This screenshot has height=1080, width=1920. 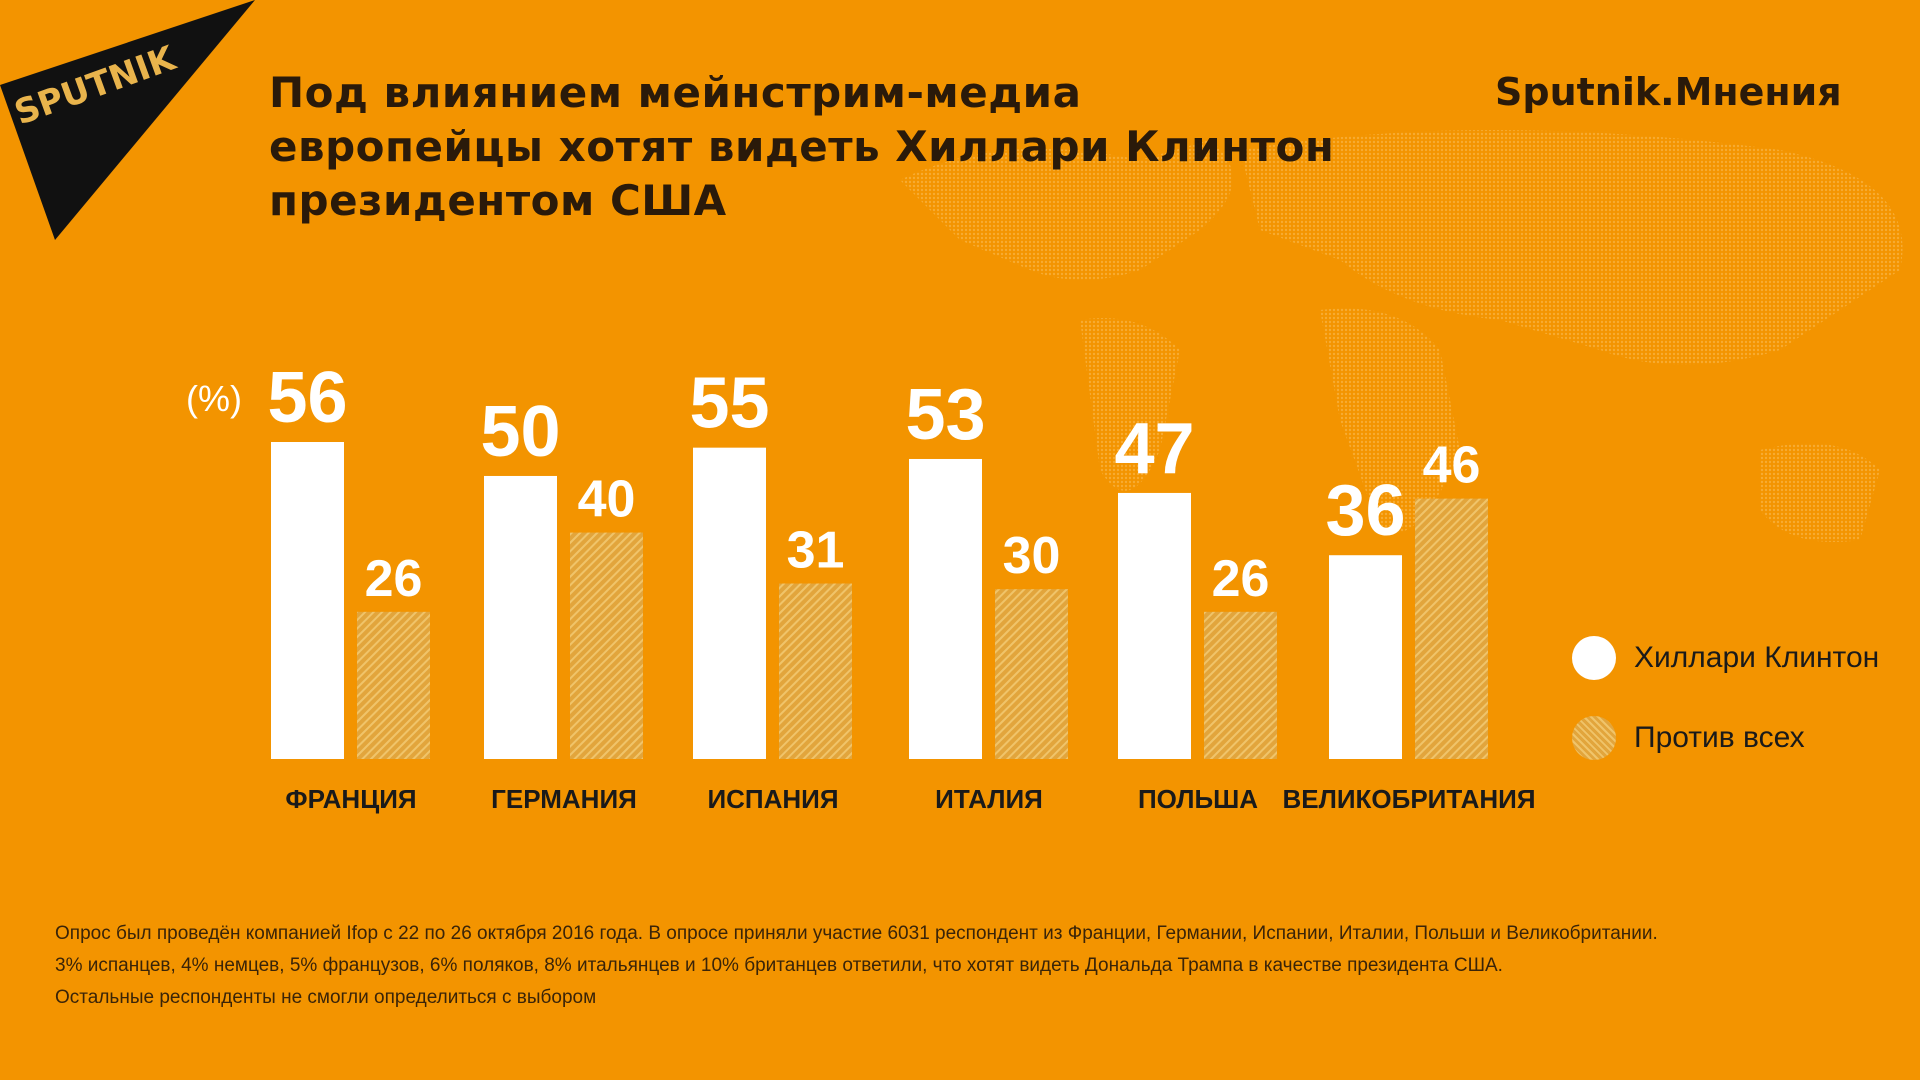 I want to click on title-line: европейцы хотят видеть Хиллари Клинтон, so click(x=802, y=146).